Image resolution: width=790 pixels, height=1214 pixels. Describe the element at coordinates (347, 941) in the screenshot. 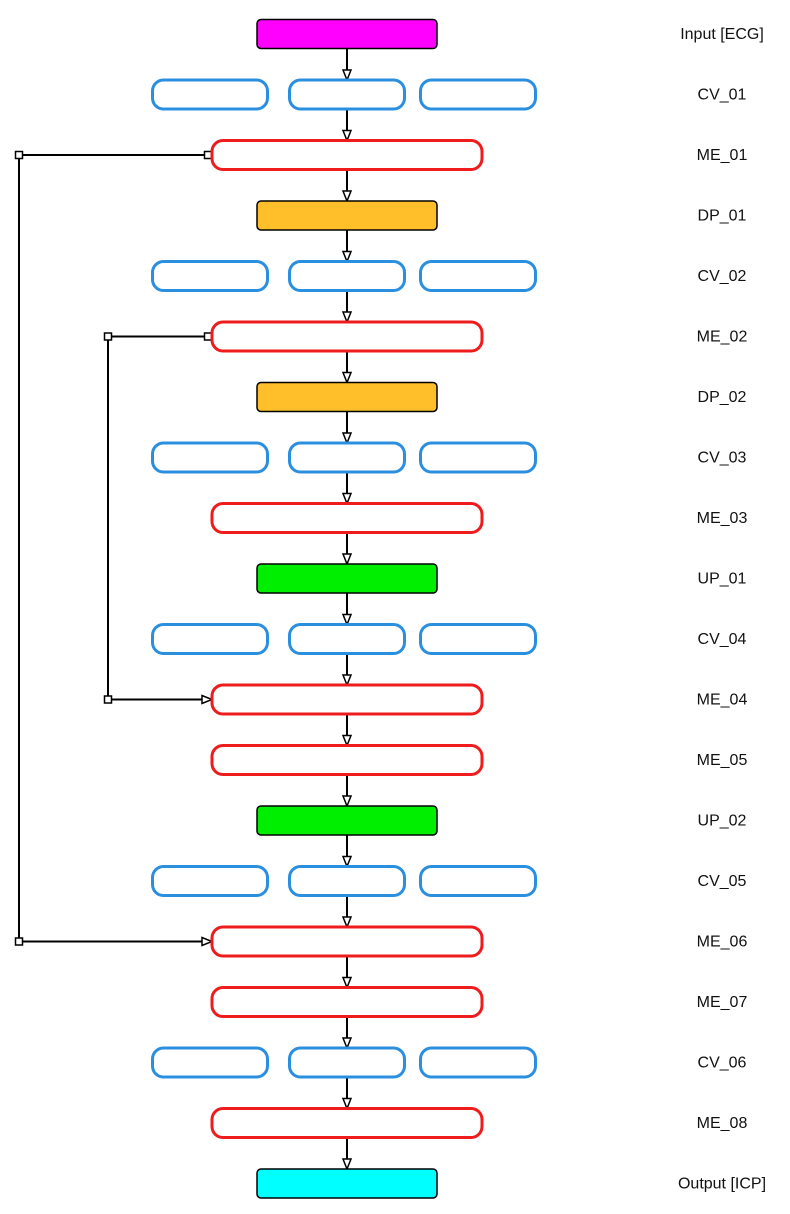

I see `me06-block` at that location.